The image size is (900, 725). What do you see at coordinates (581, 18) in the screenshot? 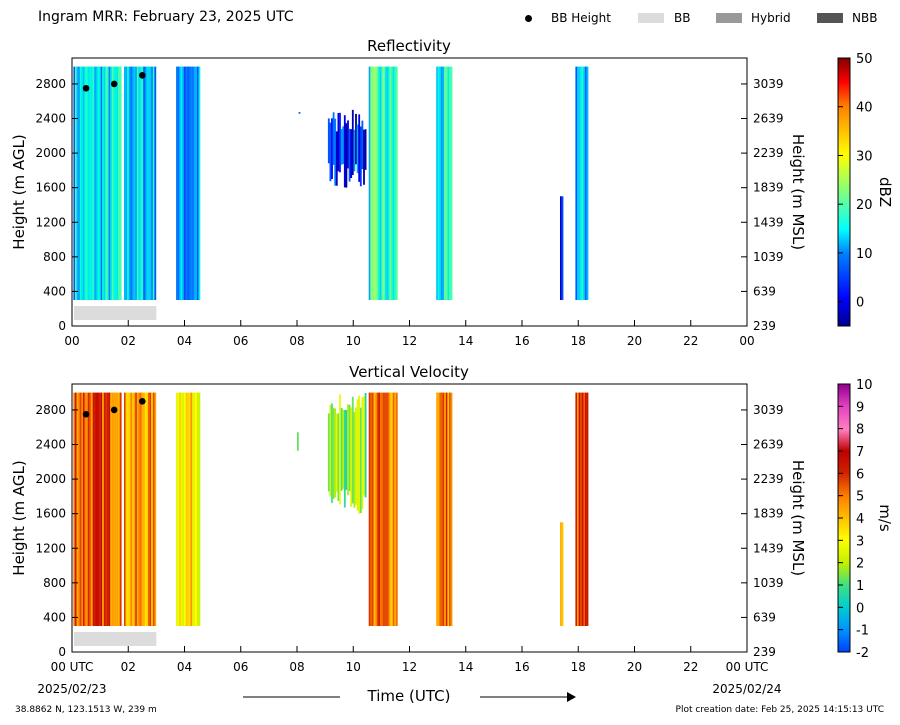
I see `legend-bb-height-label: BB Height` at bounding box center [581, 18].